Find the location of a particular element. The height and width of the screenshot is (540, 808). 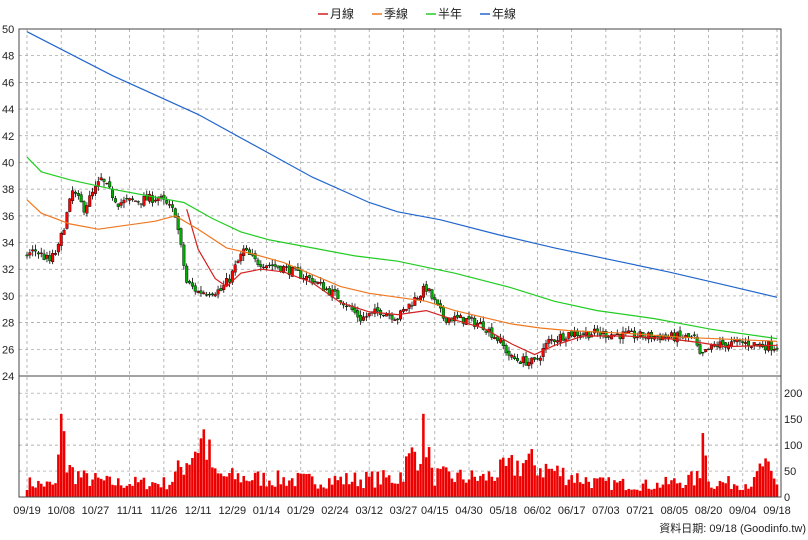

price-tick-9: 42 is located at coordinates (8, 137).